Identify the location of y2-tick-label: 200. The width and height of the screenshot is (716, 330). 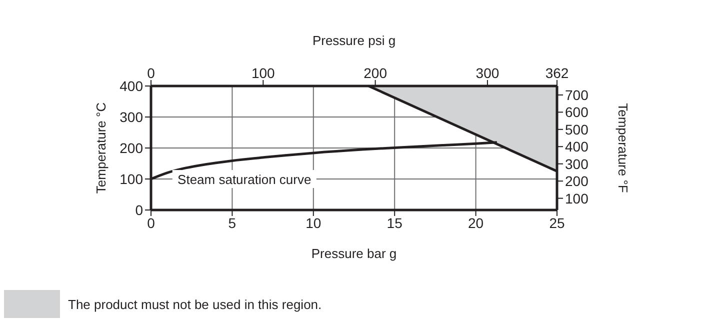
(577, 181).